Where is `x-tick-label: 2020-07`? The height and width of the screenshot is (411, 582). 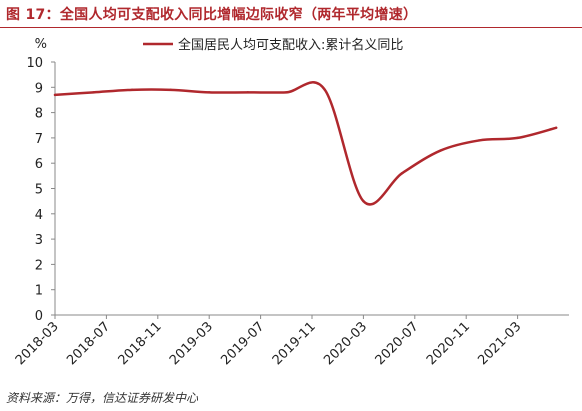
x-tick-label: 2020-07 is located at coordinates (397, 343).